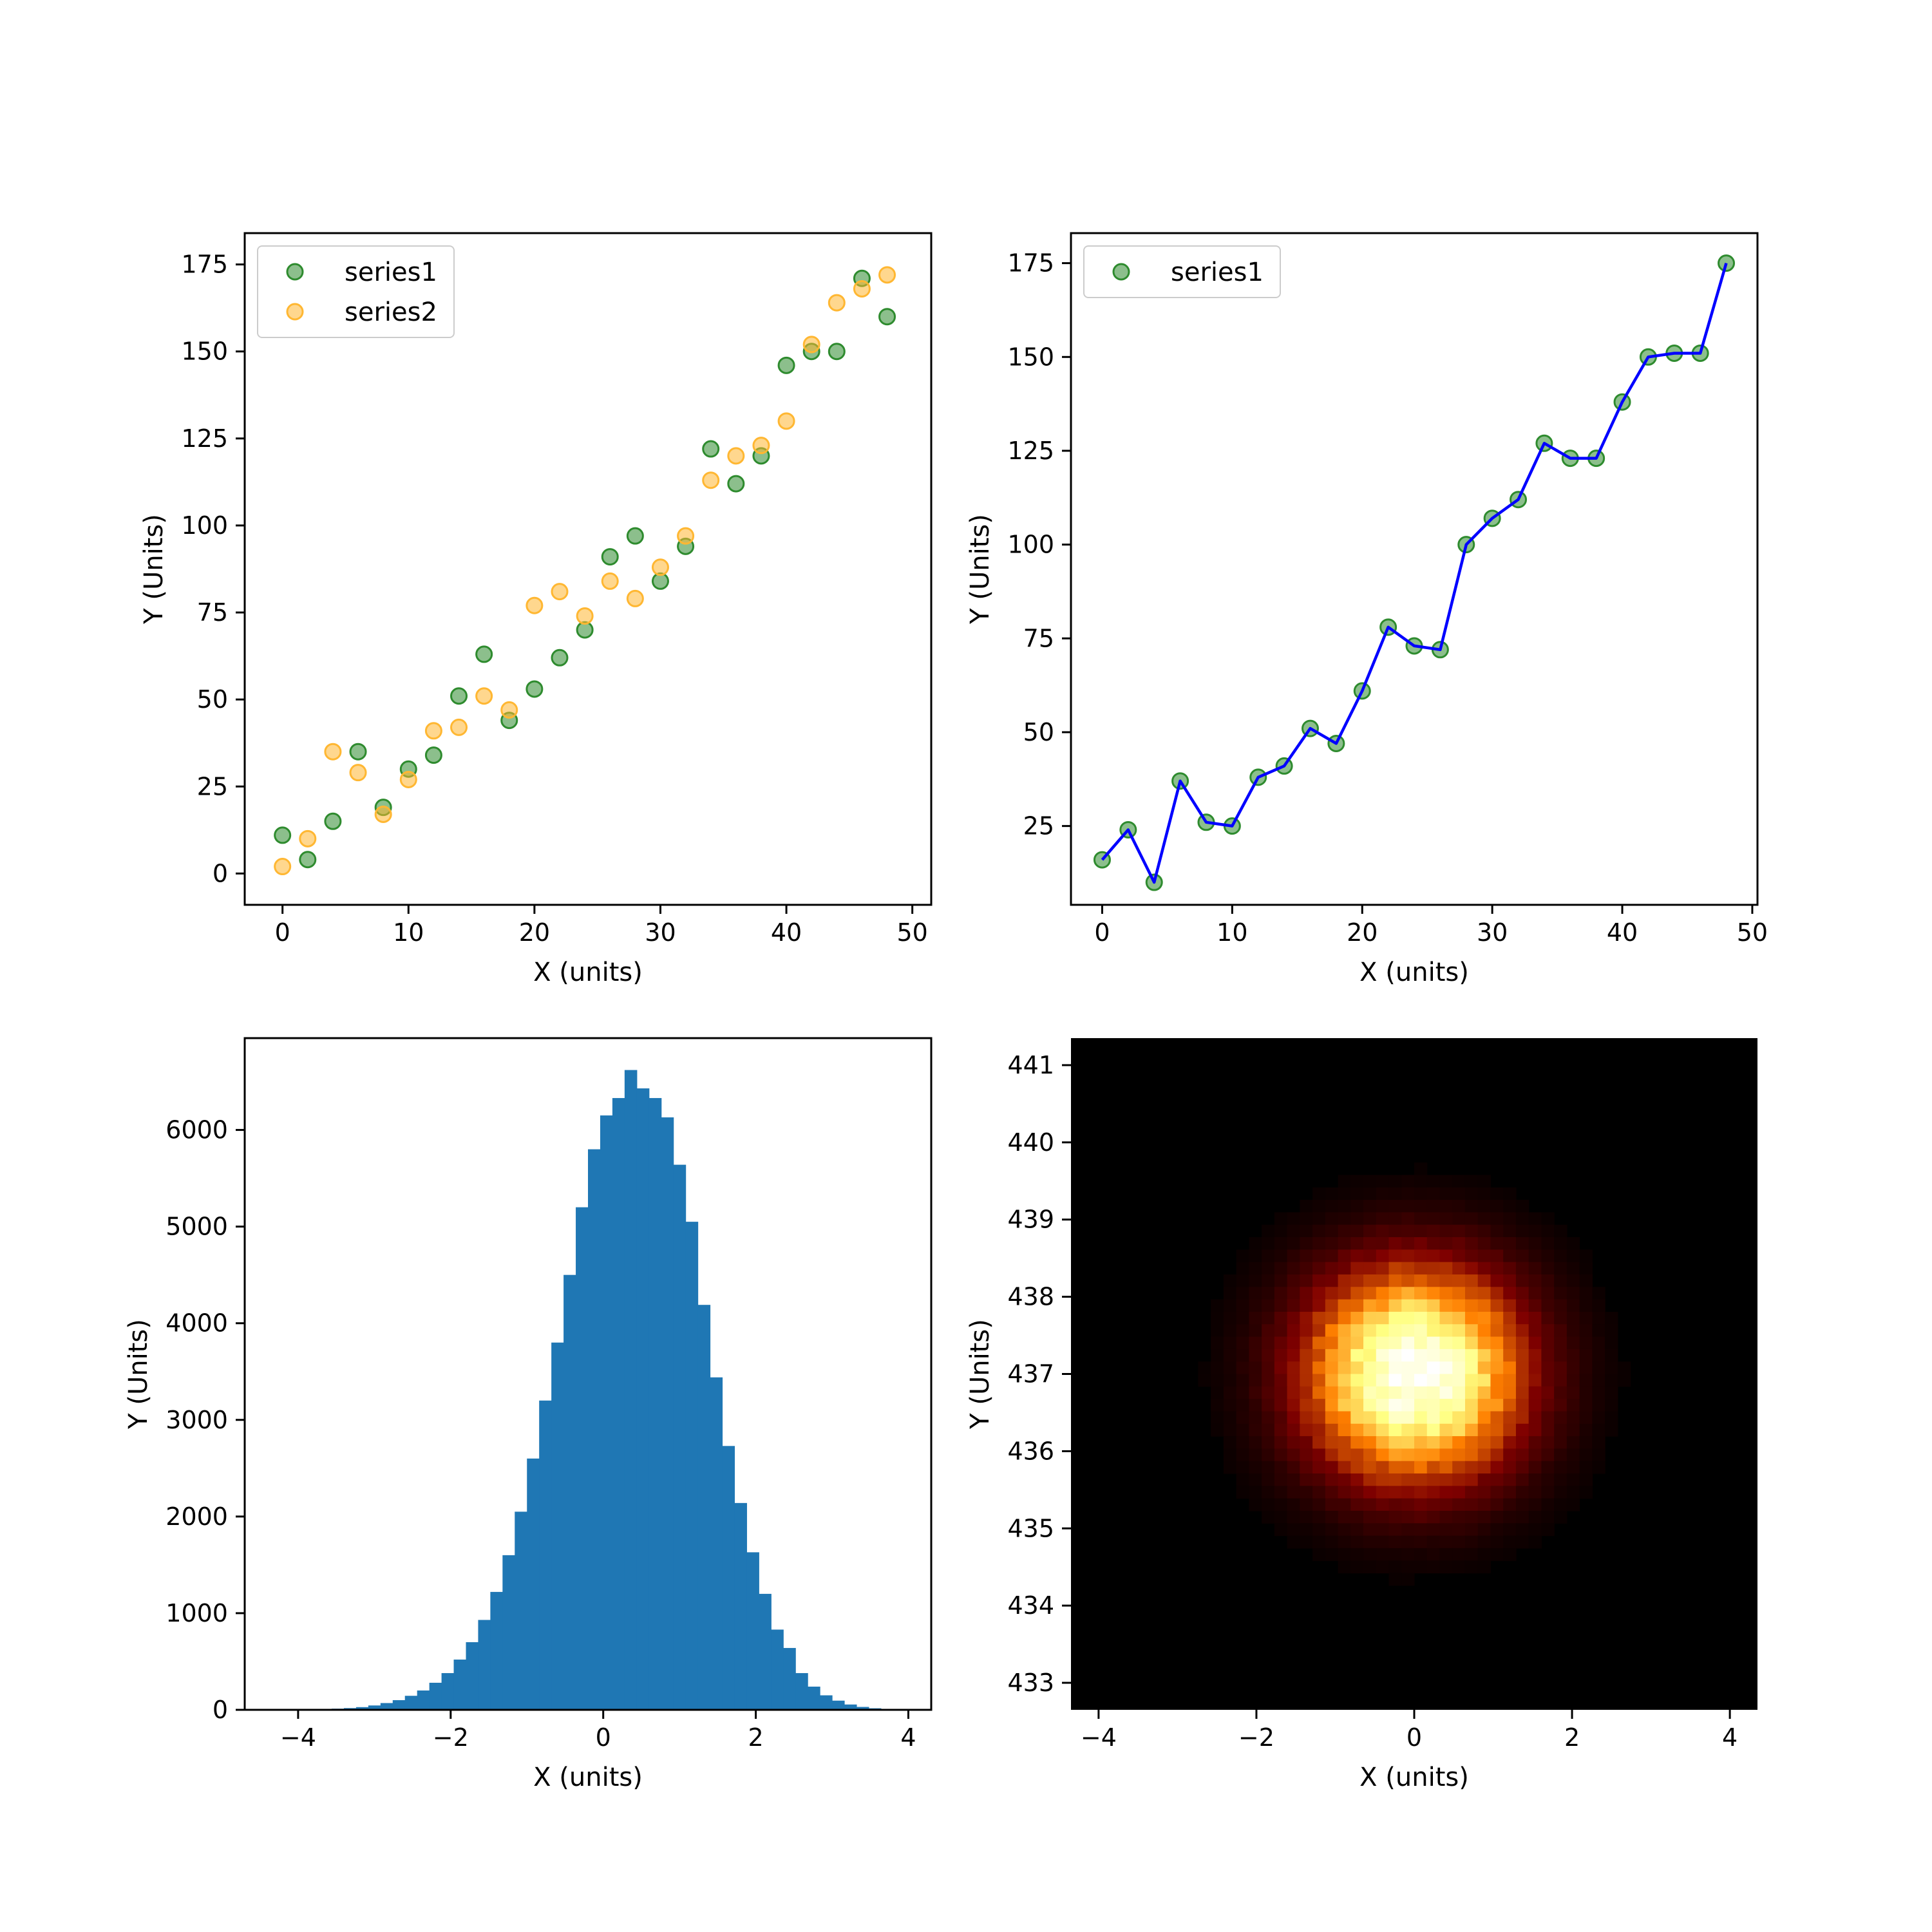  I want to click on y-axis-ticks: 0 1000 2000 3000 4000 5000 6000, so click(206, 1420).